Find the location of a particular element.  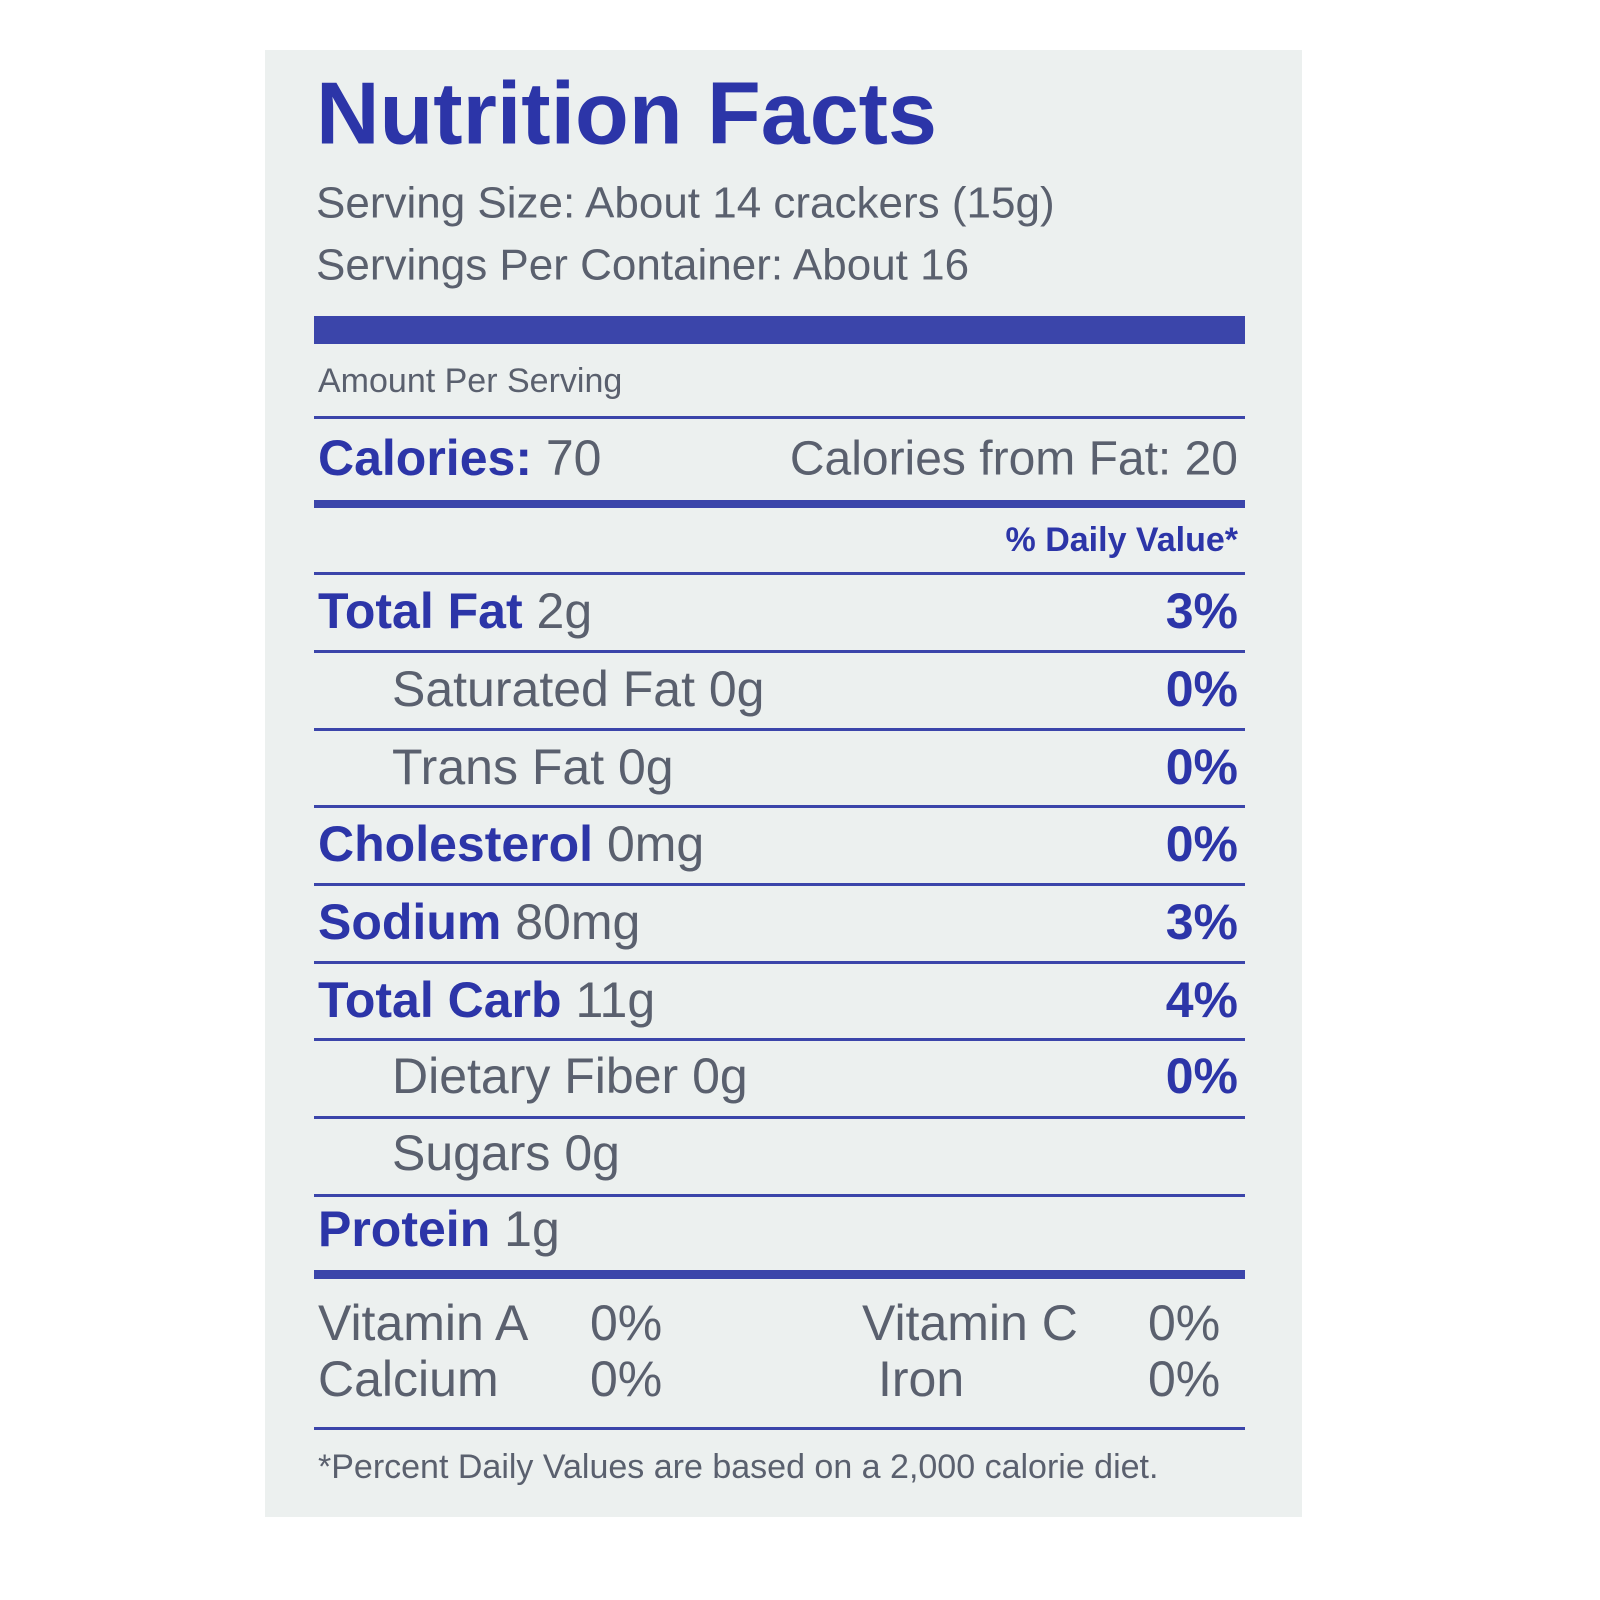

nutrient-row: Protein 1g is located at coordinates (439, 1229).